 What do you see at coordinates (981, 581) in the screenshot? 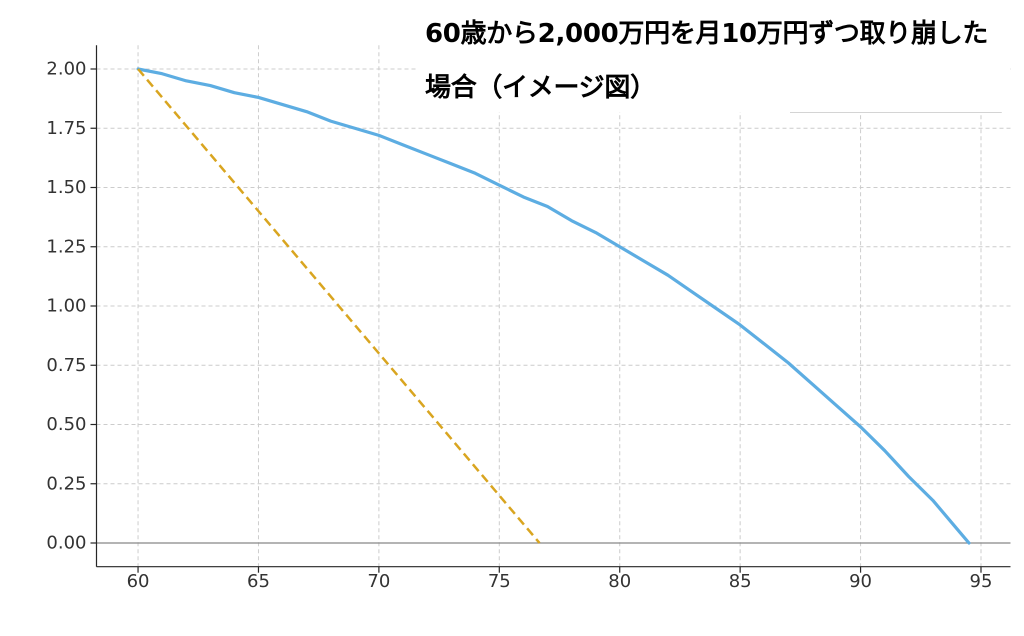
I see `x-tick-label-95: 95` at bounding box center [981, 581].